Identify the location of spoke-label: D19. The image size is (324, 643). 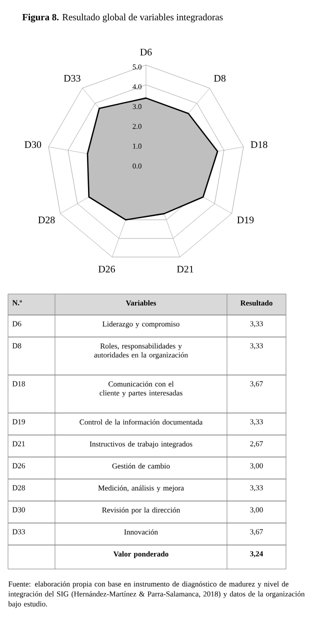
(245, 220).